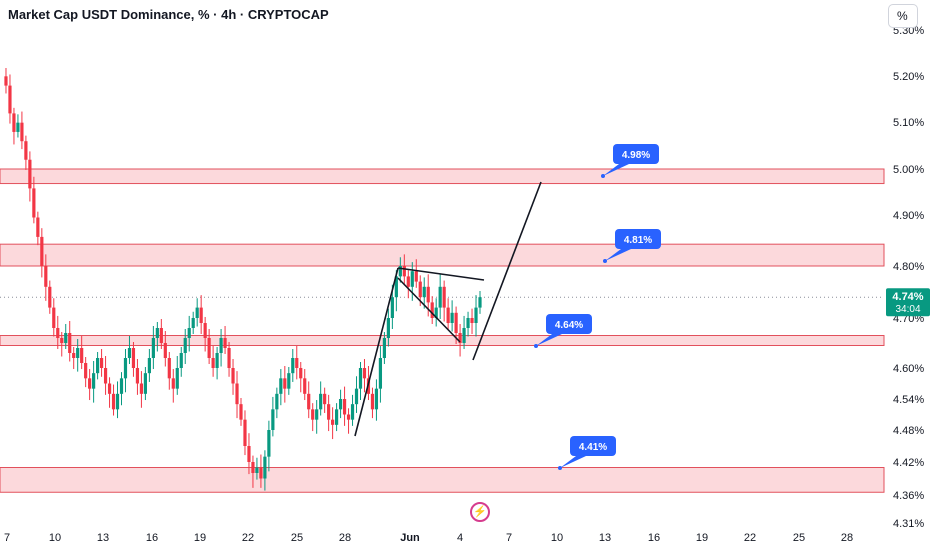  What do you see at coordinates (248, 538) in the screenshot?
I see `x-axis-tick-label: 22` at bounding box center [248, 538].